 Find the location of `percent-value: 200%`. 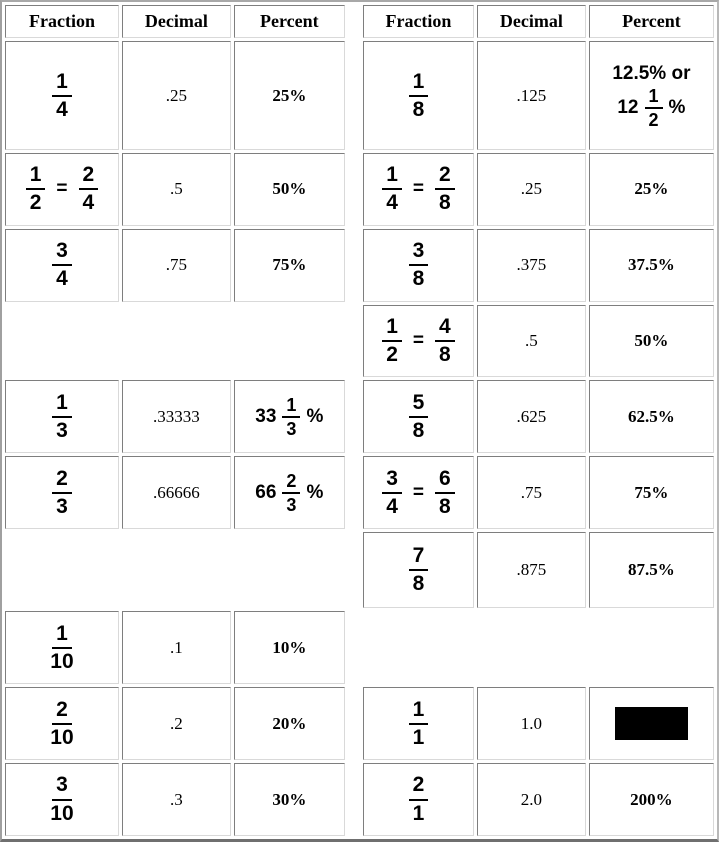

percent-value: 200% is located at coordinates (651, 799).